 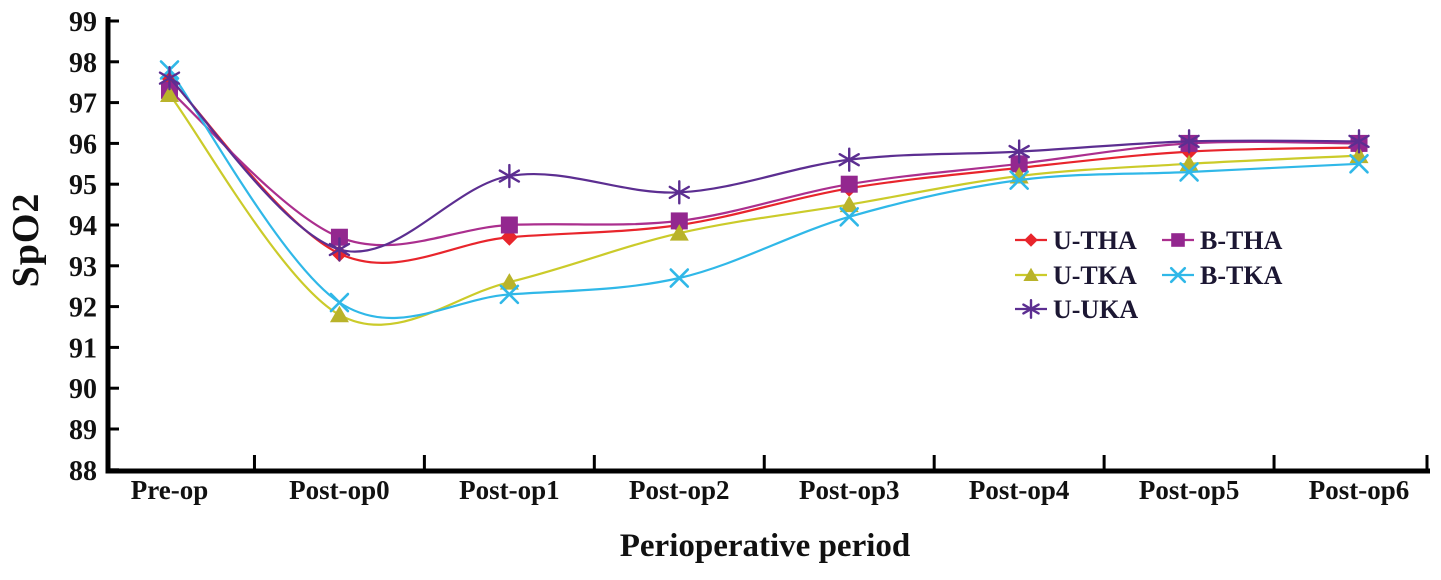 What do you see at coordinates (83, 22) in the screenshot?
I see `y-tick-label: 99` at bounding box center [83, 22].